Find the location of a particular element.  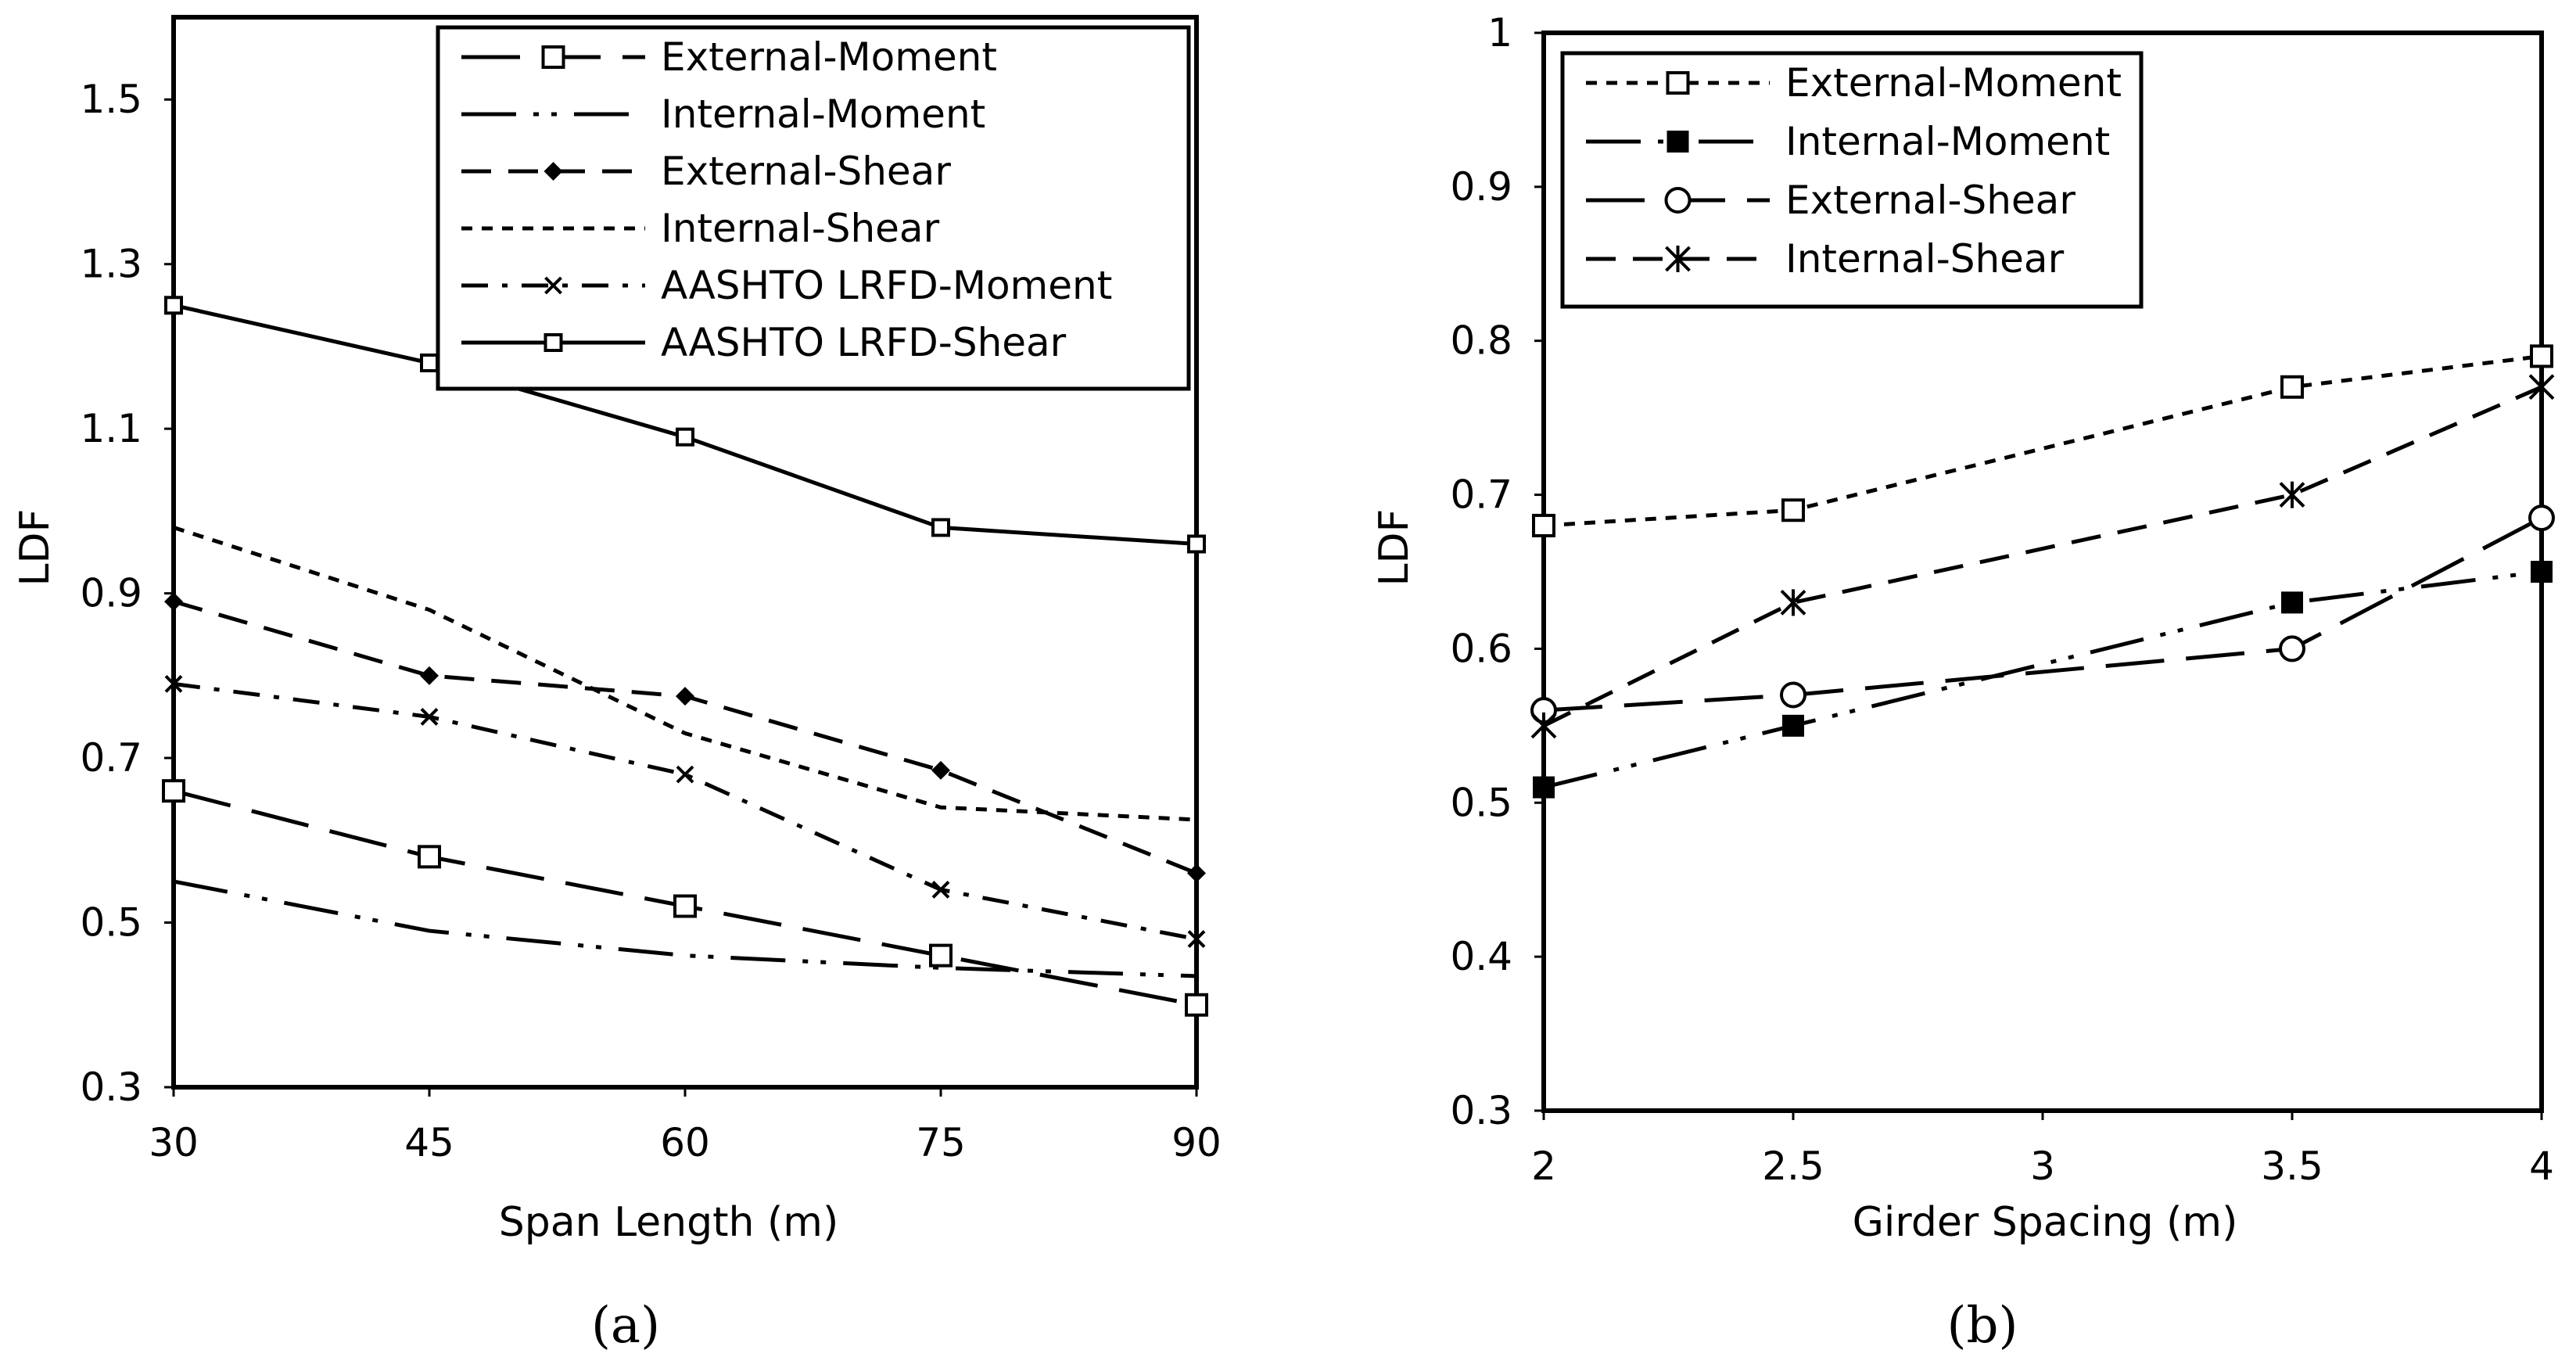

chart-a-legend-box is located at coordinates (813, 208).